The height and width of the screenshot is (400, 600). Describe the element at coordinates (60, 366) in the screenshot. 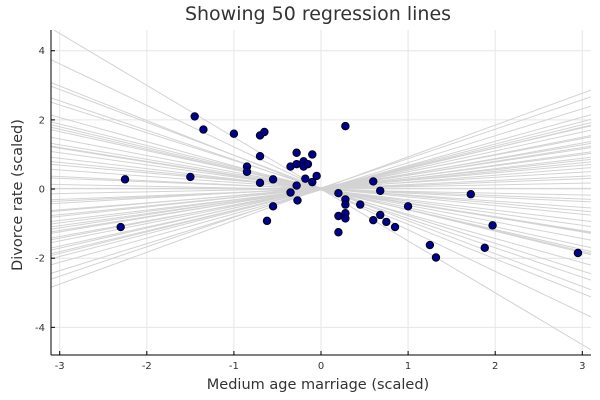

I see `x-tick-label: -3` at that location.